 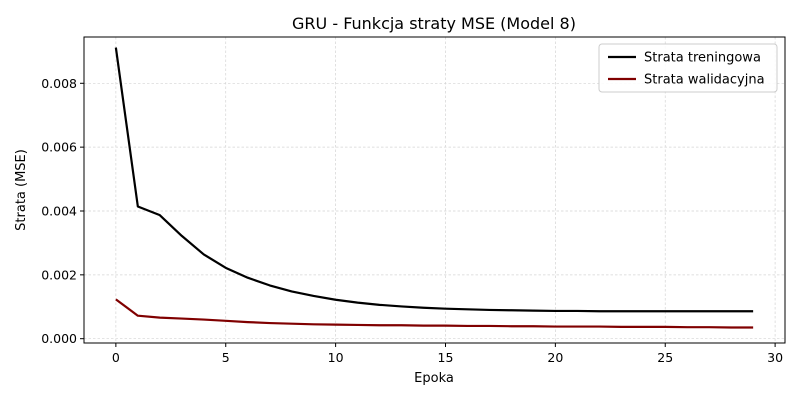 I want to click on y-tick-label: 0.006, so click(x=59, y=147).